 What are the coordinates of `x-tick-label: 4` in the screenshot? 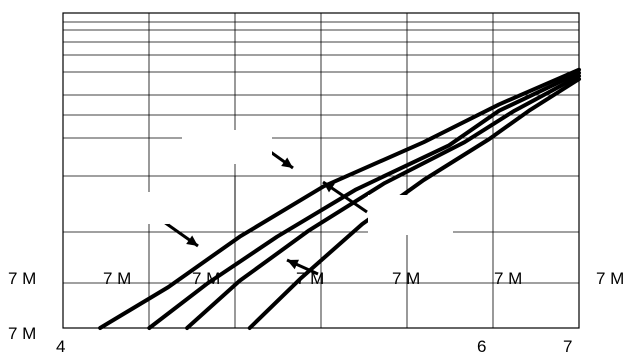 It's located at (60, 346).